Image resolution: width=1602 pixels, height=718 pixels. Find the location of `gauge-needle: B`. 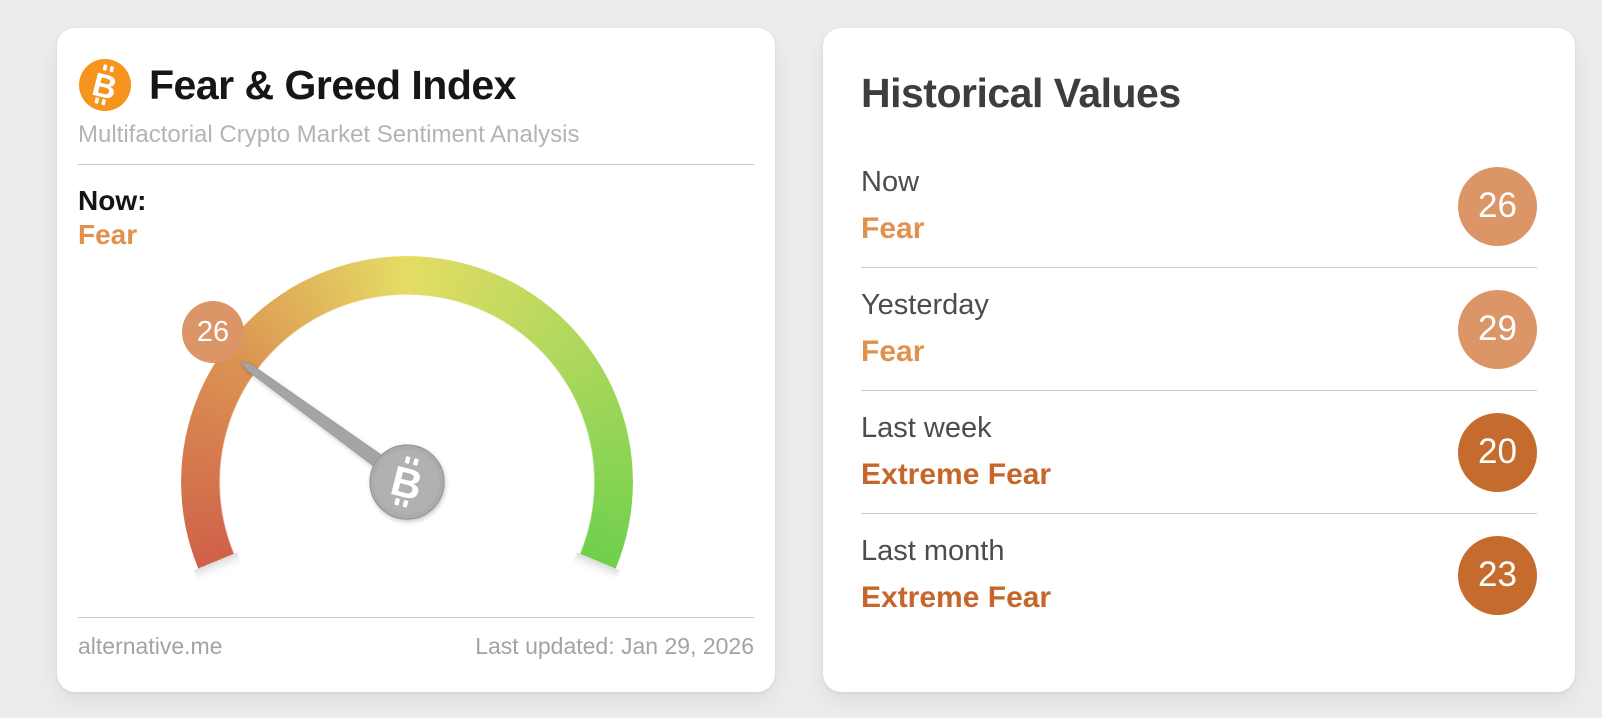

gauge-needle: B is located at coordinates (342, 440).